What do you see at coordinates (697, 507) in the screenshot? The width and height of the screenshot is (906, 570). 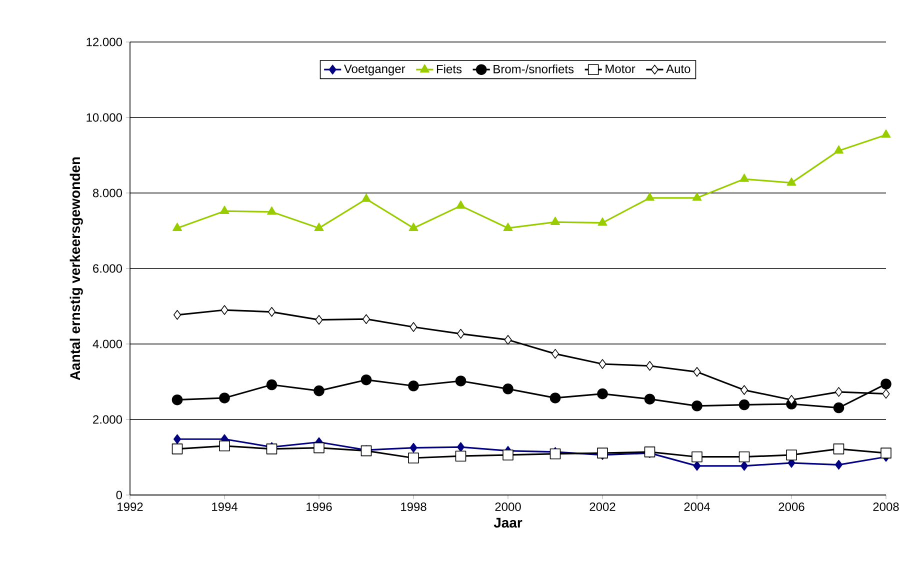 I see `x-tick-label: 2004` at bounding box center [697, 507].